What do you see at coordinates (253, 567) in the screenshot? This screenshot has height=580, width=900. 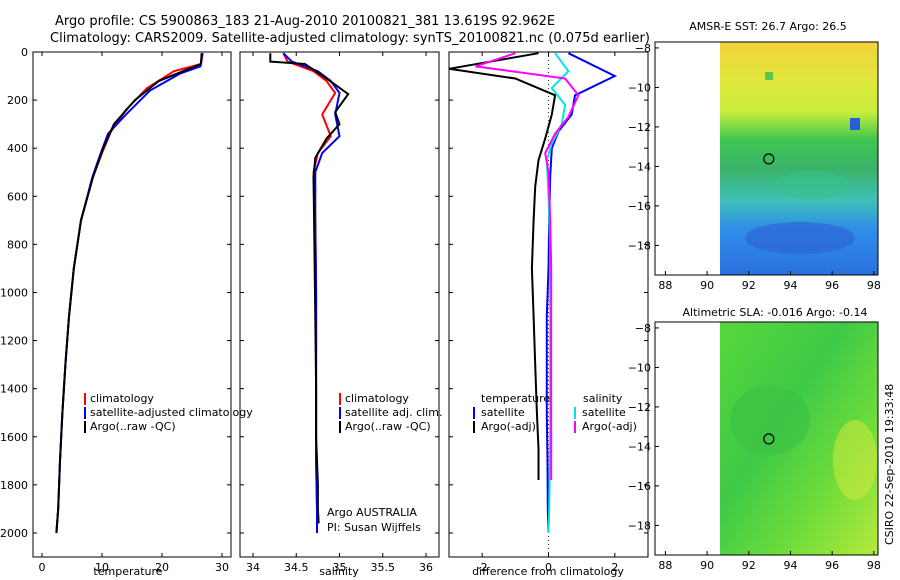 I see `xtick-label-0: 34` at bounding box center [253, 567].